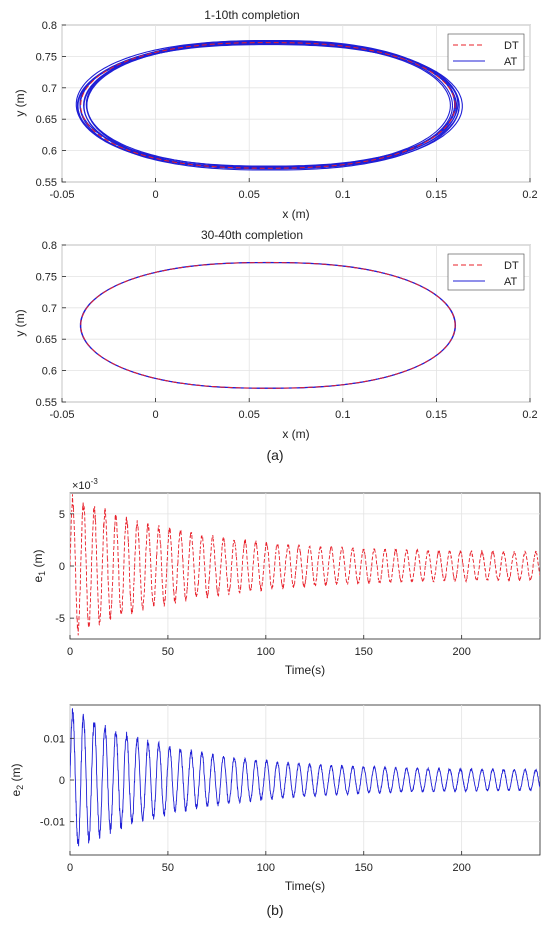 This screenshot has width=550, height=935. I want to click on y-axis-label: e2 (m), so click(17, 779).